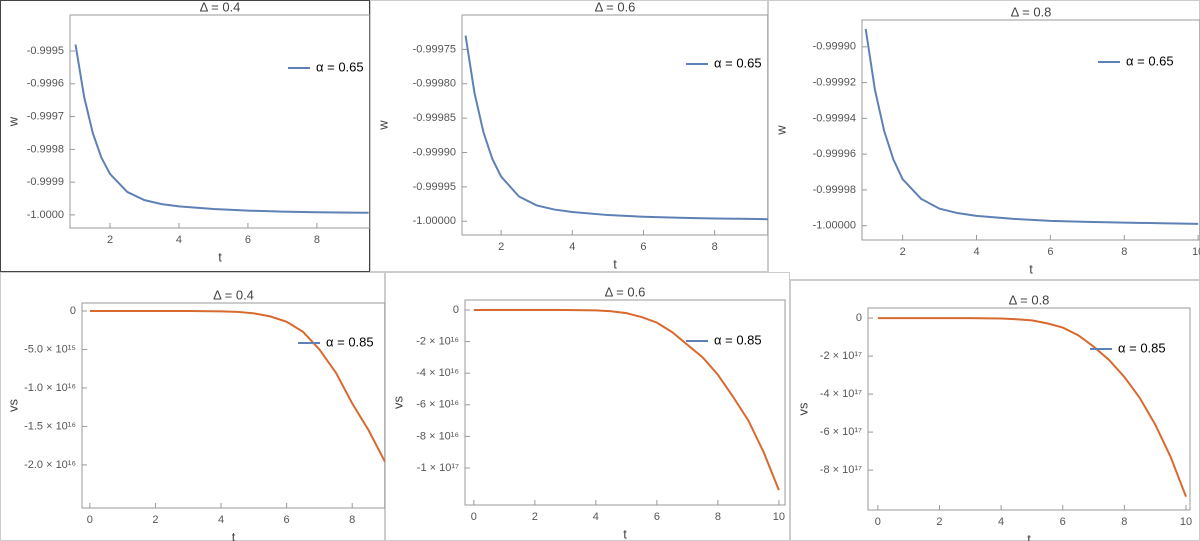 The width and height of the screenshot is (1200, 541). Describe the element at coordinates (434, 187) in the screenshot. I see `y-tick-label: -0.99995` at that location.